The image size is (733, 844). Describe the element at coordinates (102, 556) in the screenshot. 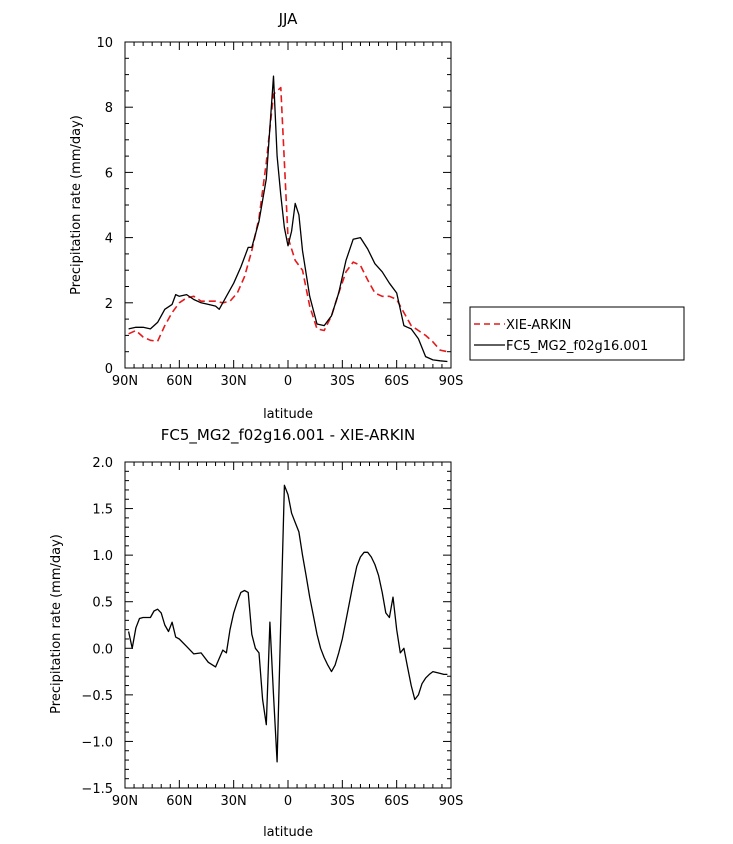

I see `y-tick-label: 1.0` at that location.